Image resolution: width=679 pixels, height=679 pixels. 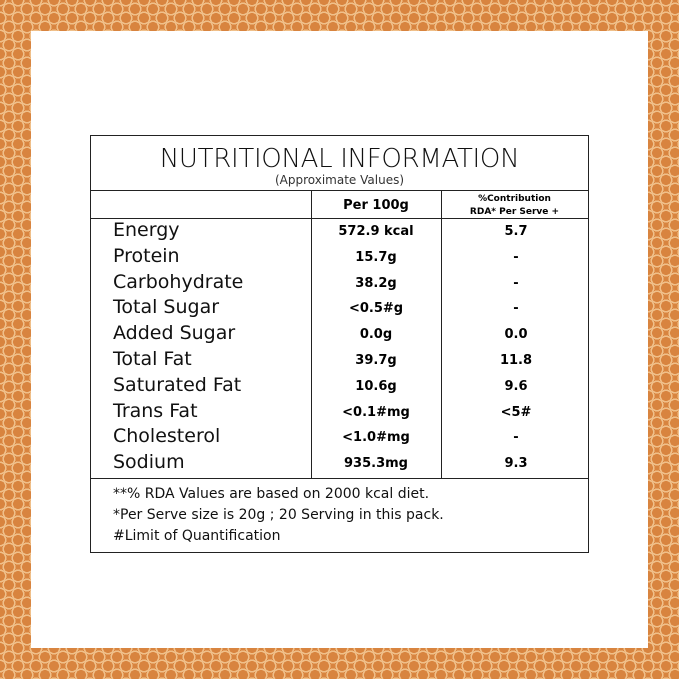 What do you see at coordinates (514, 199) in the screenshot?
I see `column-header: %Contribution` at bounding box center [514, 199].